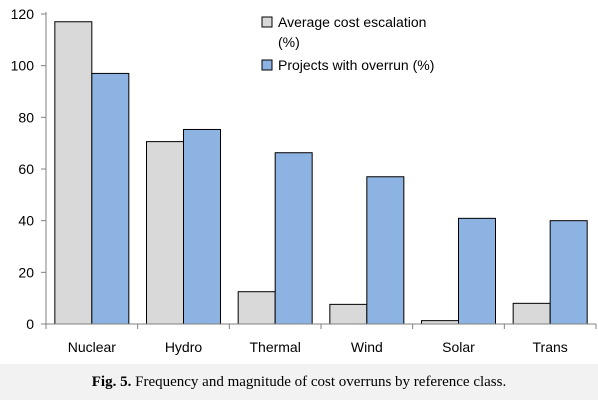  Describe the element at coordinates (23, 66) in the screenshot. I see `y-tick-label: 100` at that location.